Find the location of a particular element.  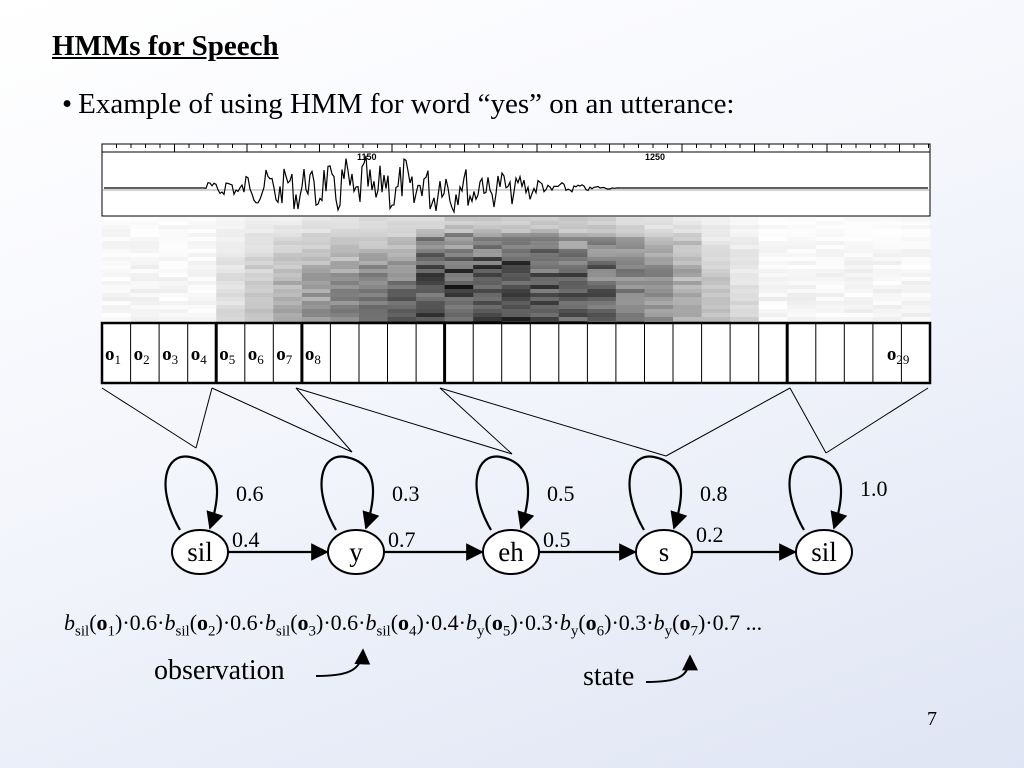

frame-label: o3 is located at coordinates (170, 355).